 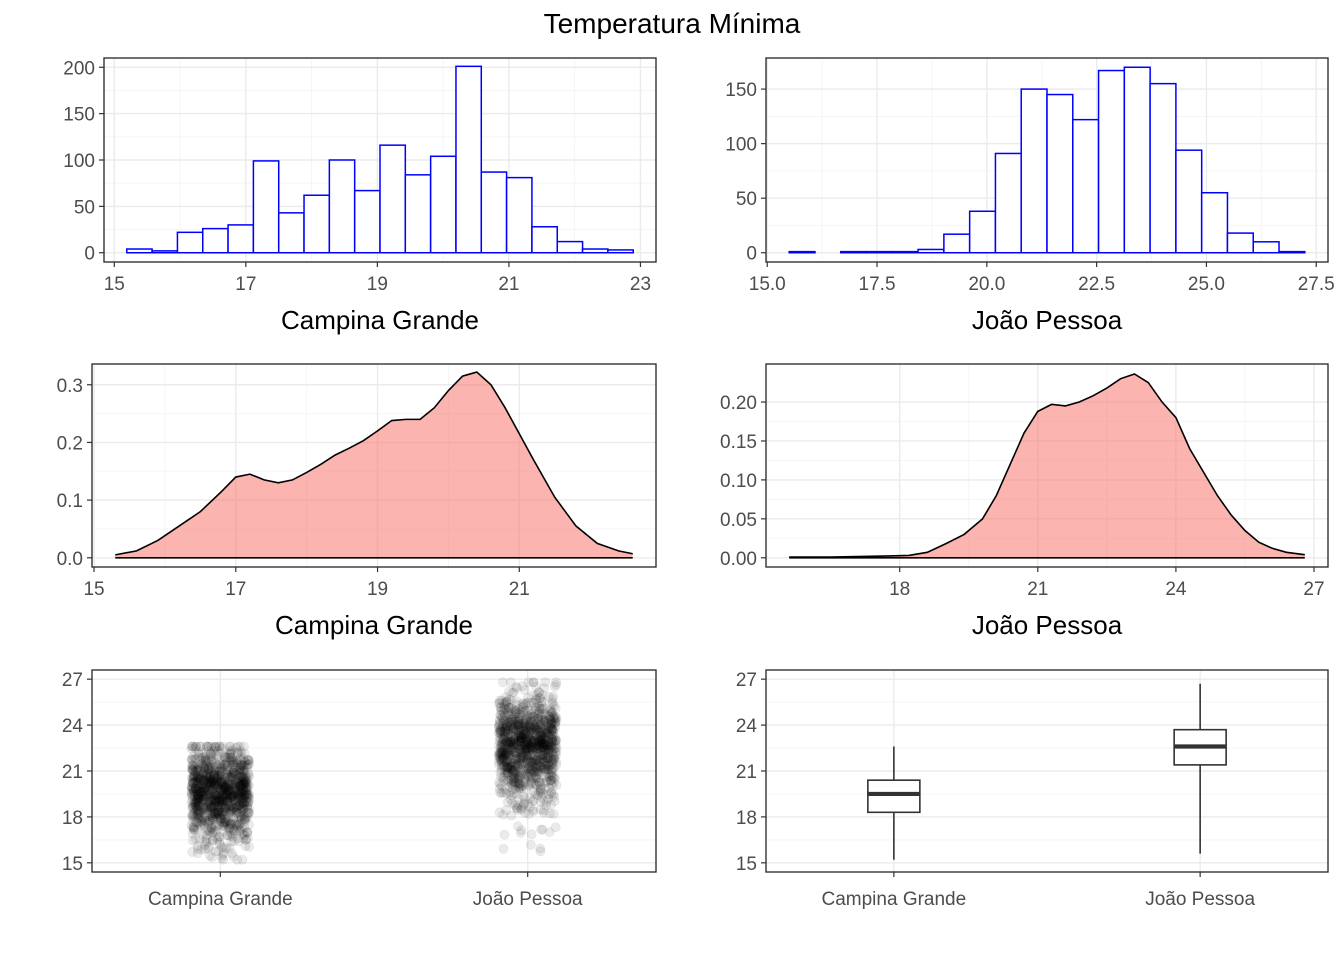 What do you see at coordinates (528, 899) in the screenshot?
I see `x-tick-label: João Pessoa` at bounding box center [528, 899].